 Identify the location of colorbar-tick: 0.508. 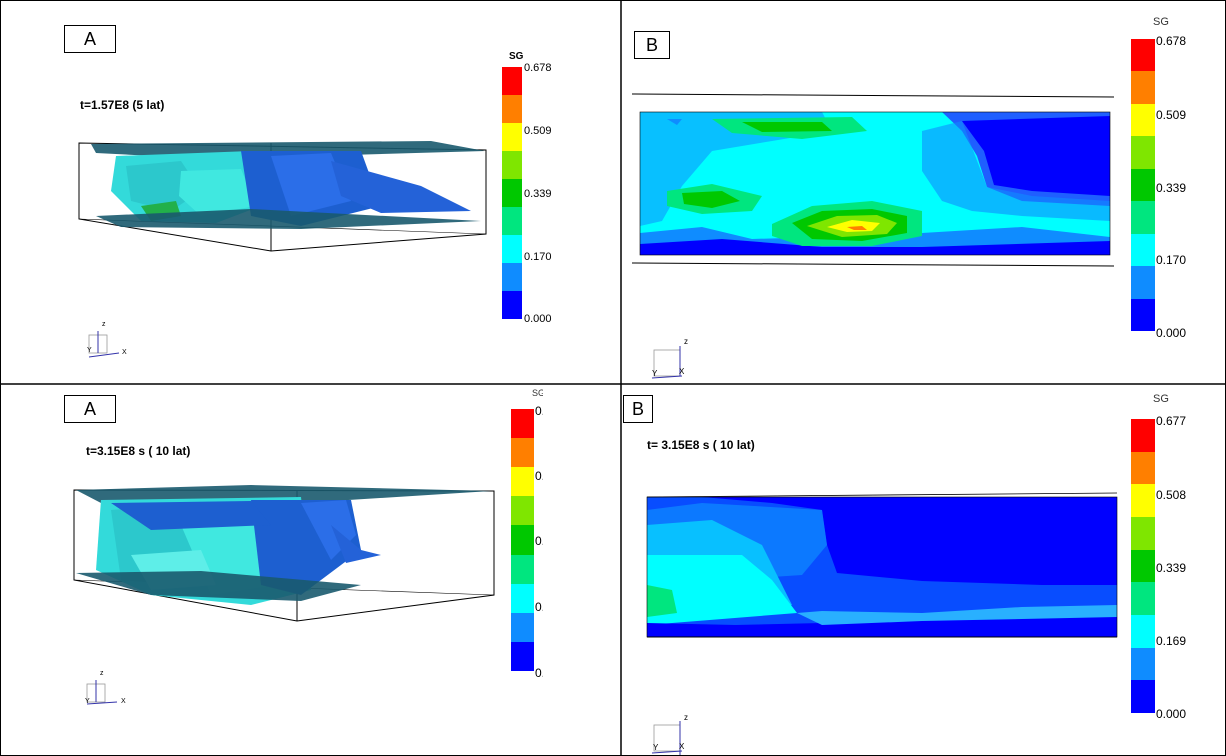
(1171, 495).